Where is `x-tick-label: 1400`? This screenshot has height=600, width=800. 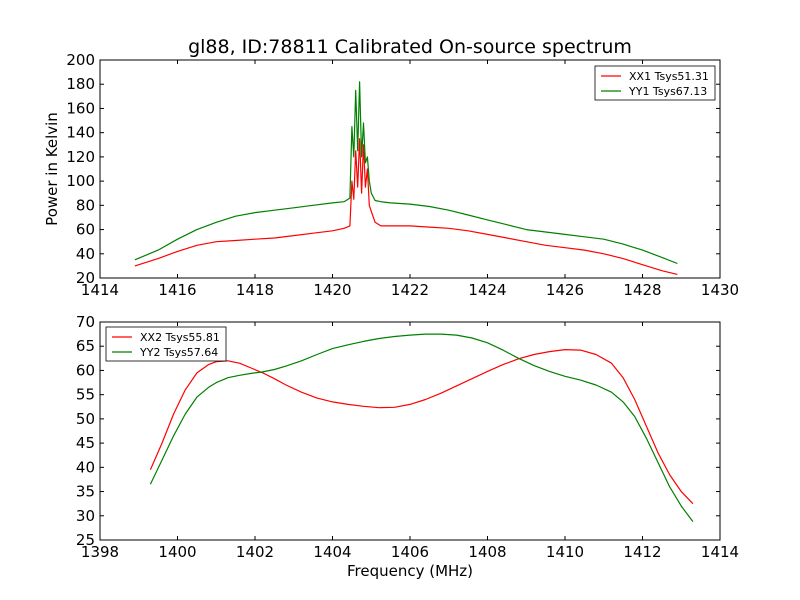
x-tick-label: 1400 is located at coordinates (177, 552).